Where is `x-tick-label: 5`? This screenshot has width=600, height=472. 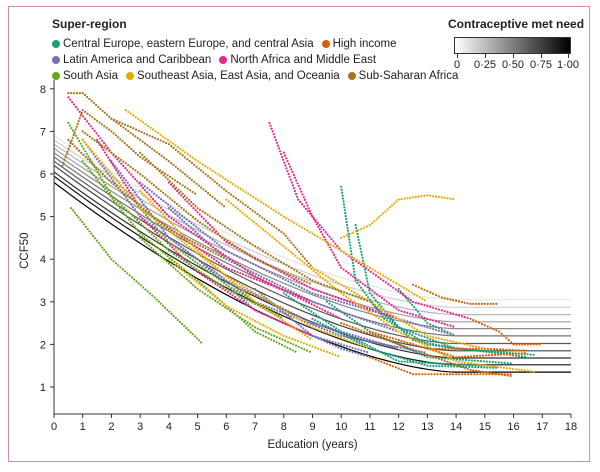 x-tick-label: 5 is located at coordinates (198, 427).